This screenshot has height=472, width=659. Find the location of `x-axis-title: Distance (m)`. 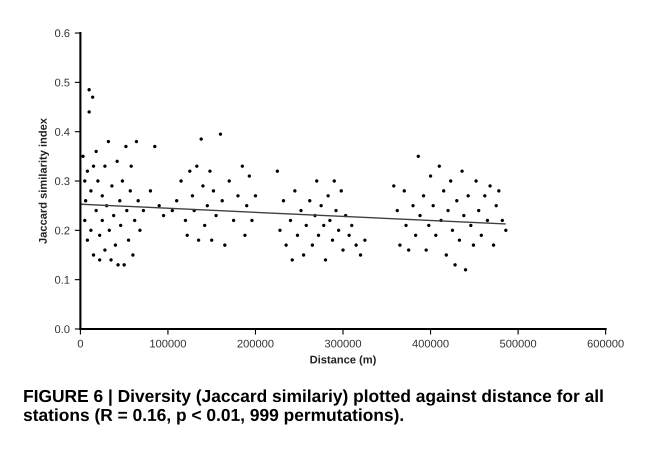

x-axis-title: Distance (m) is located at coordinates (343, 360).